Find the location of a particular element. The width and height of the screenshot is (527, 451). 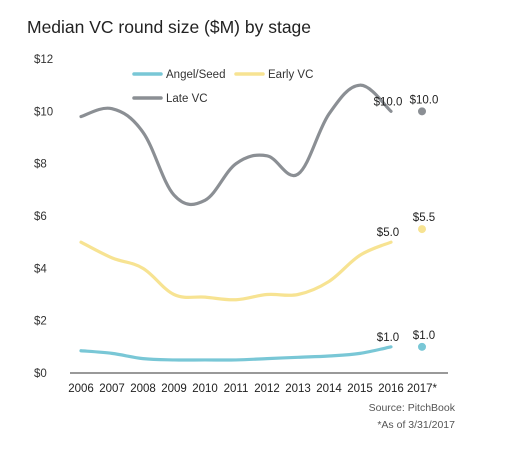

x-tick-label: 2014 is located at coordinates (329, 389).